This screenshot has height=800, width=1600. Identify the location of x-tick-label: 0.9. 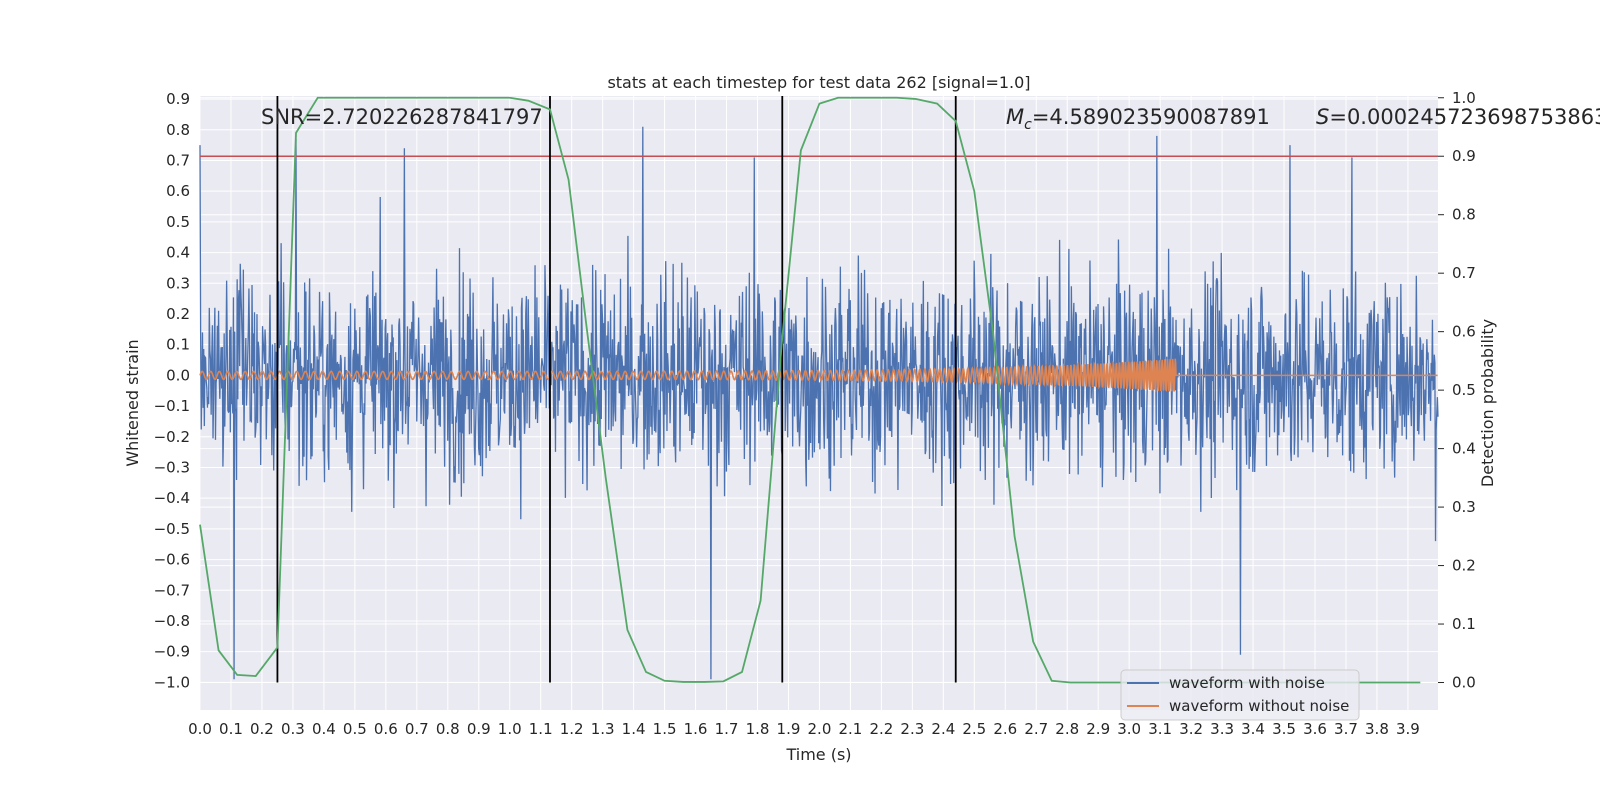
(479, 729).